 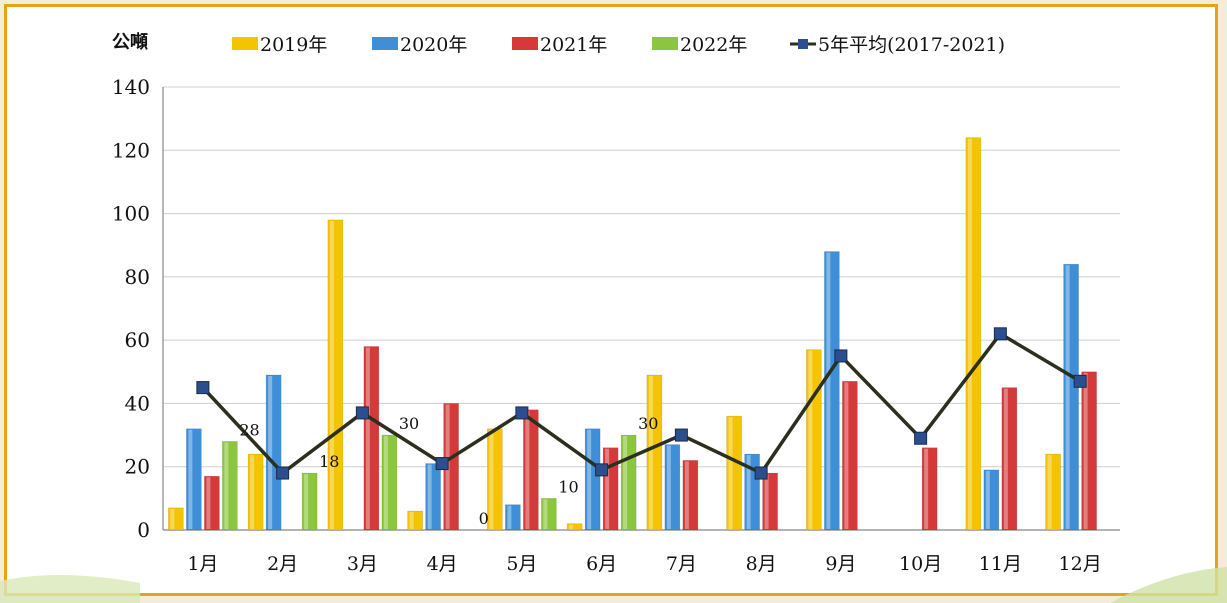 I want to click on data-label: 0, so click(x=484, y=518).